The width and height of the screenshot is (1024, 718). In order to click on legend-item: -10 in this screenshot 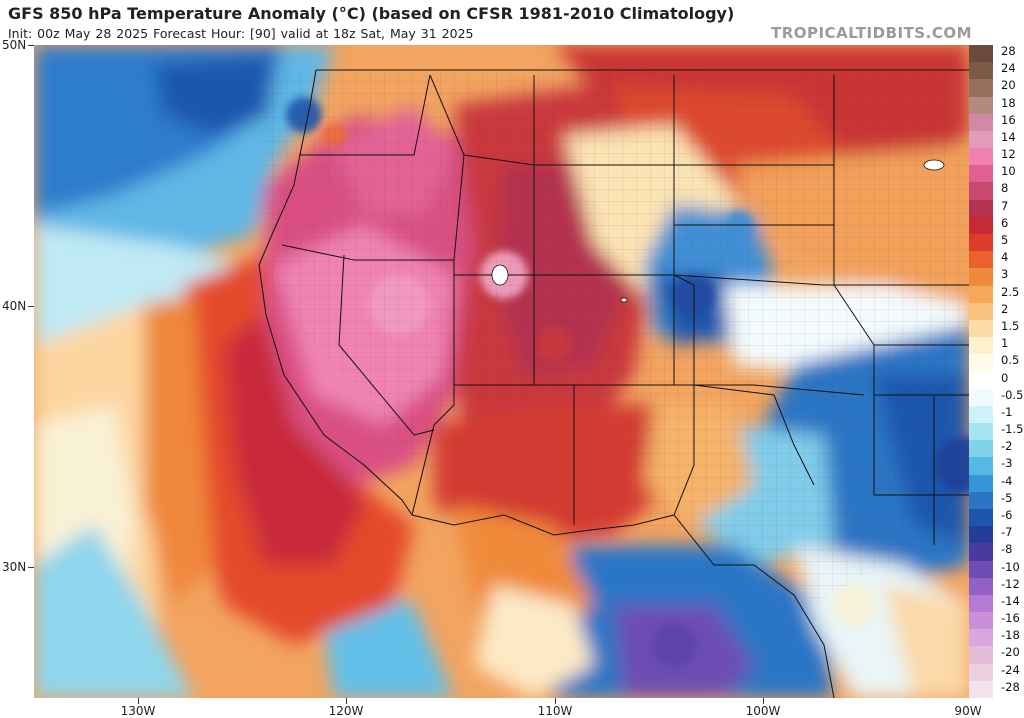, I will do `click(996, 568)`.